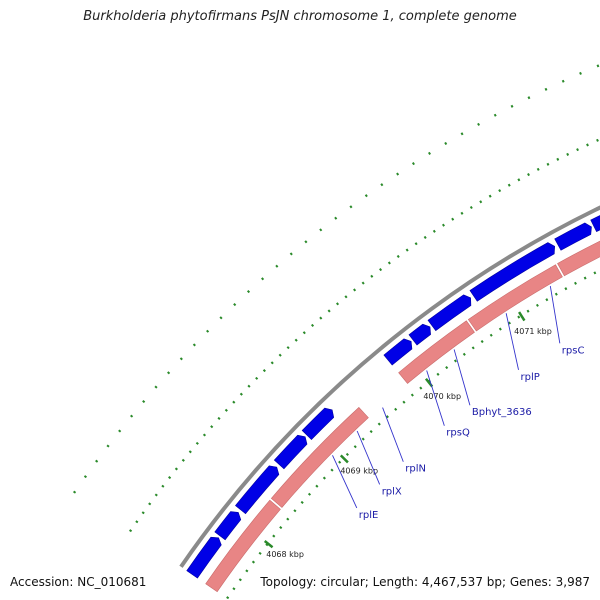 The width and height of the screenshot is (600, 600). What do you see at coordinates (78, 582) in the screenshot?
I see `accession-label: Accession: NC_010681` at bounding box center [78, 582].